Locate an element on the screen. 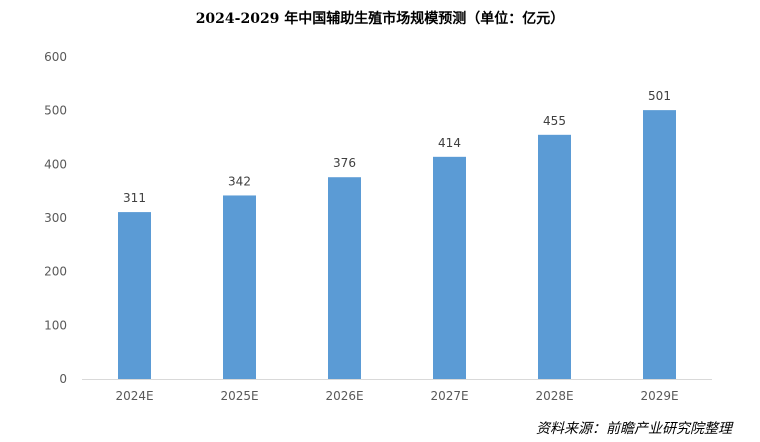  y-tick-label: 300 is located at coordinates (55, 218).